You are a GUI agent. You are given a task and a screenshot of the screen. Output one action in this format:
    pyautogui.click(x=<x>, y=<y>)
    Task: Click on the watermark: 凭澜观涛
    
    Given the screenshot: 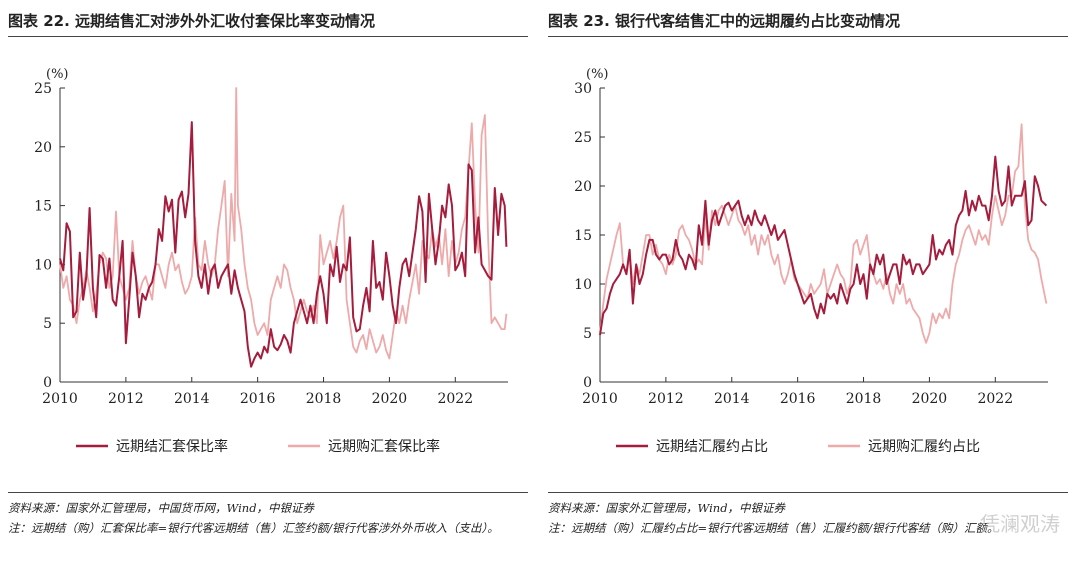 What is the action you would take?
    pyautogui.click(x=1020, y=524)
    